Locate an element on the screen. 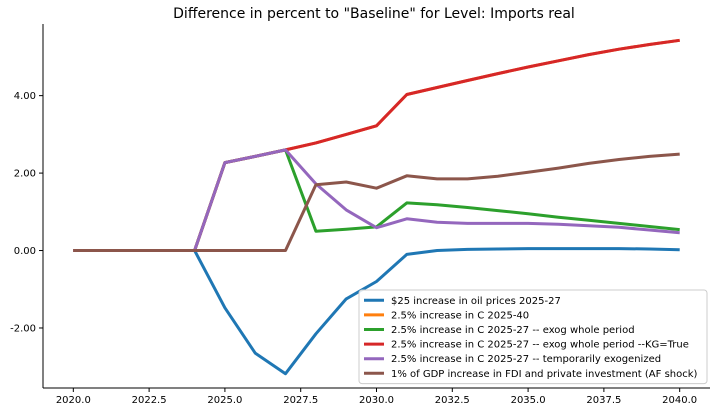 The width and height of the screenshot is (712, 413). y-tick-label: 0.00 is located at coordinates (25, 251).